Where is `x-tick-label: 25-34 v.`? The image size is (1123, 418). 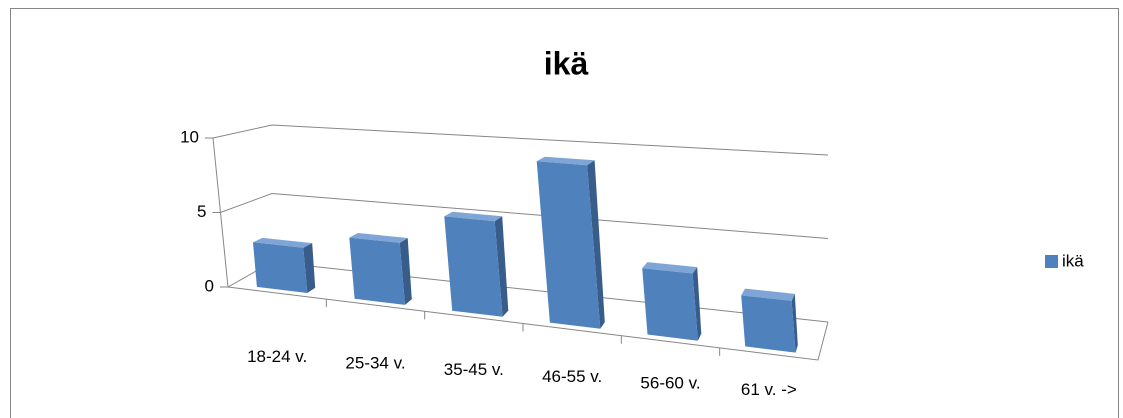 x-tick-label: 25-34 v. is located at coordinates (375, 362).